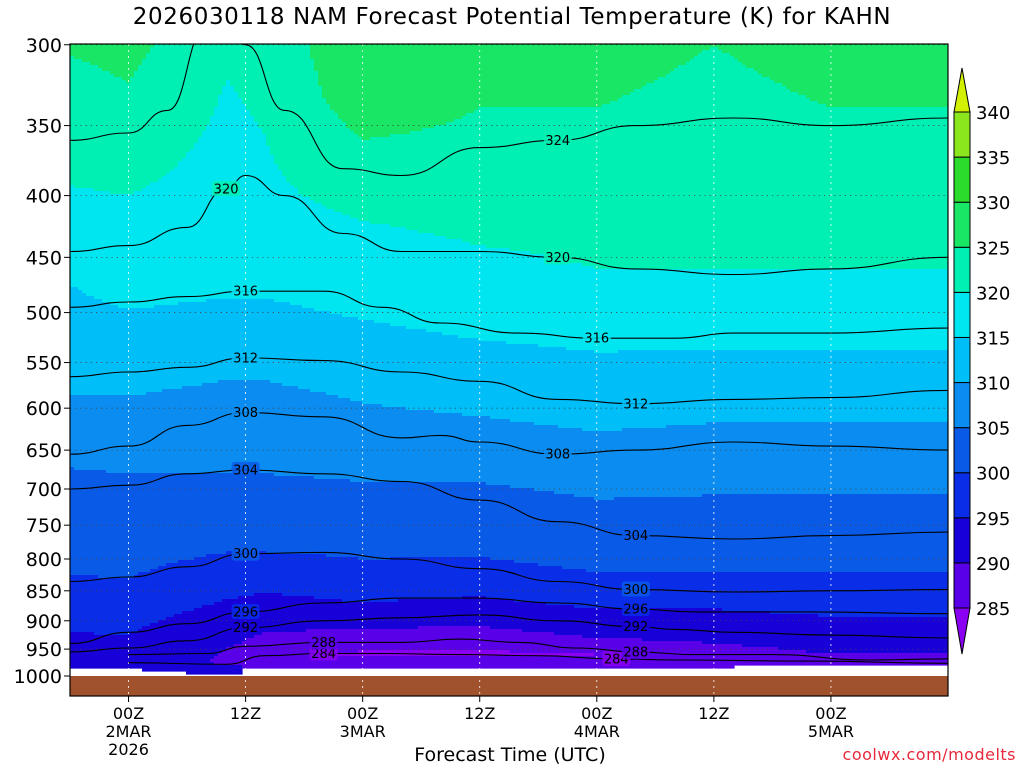 The height and width of the screenshot is (768, 1024). I want to click on contour-label-288: 288, so click(635, 652).